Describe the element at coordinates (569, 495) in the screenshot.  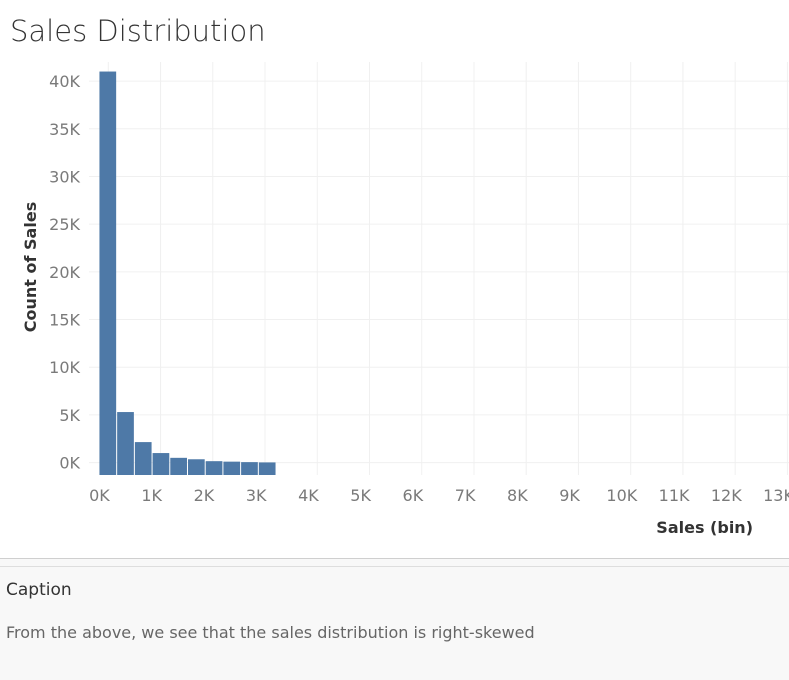
I see `x-tick-label: 9K` at that location.